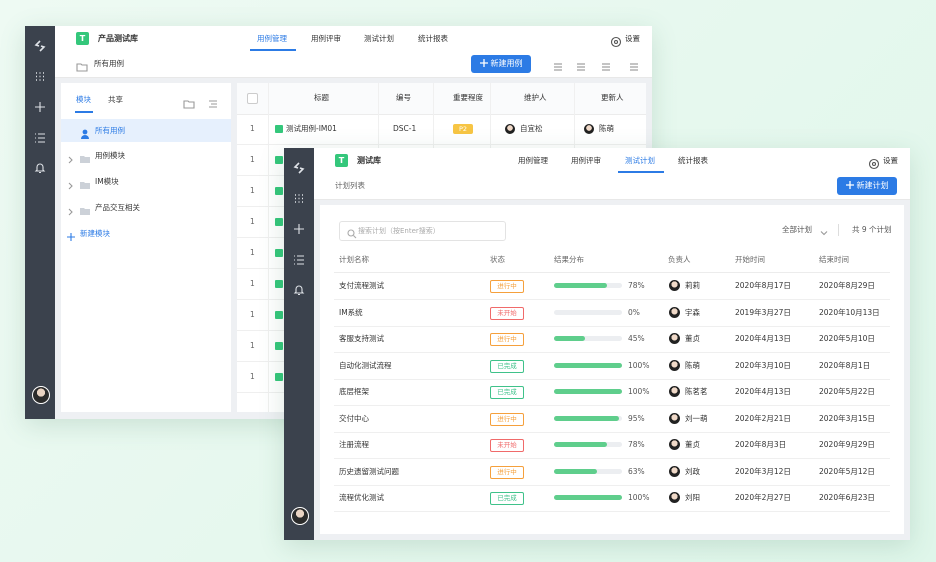  Describe the element at coordinates (763, 312) in the screenshot. I see `start-date: 2019年3月27日` at that location.